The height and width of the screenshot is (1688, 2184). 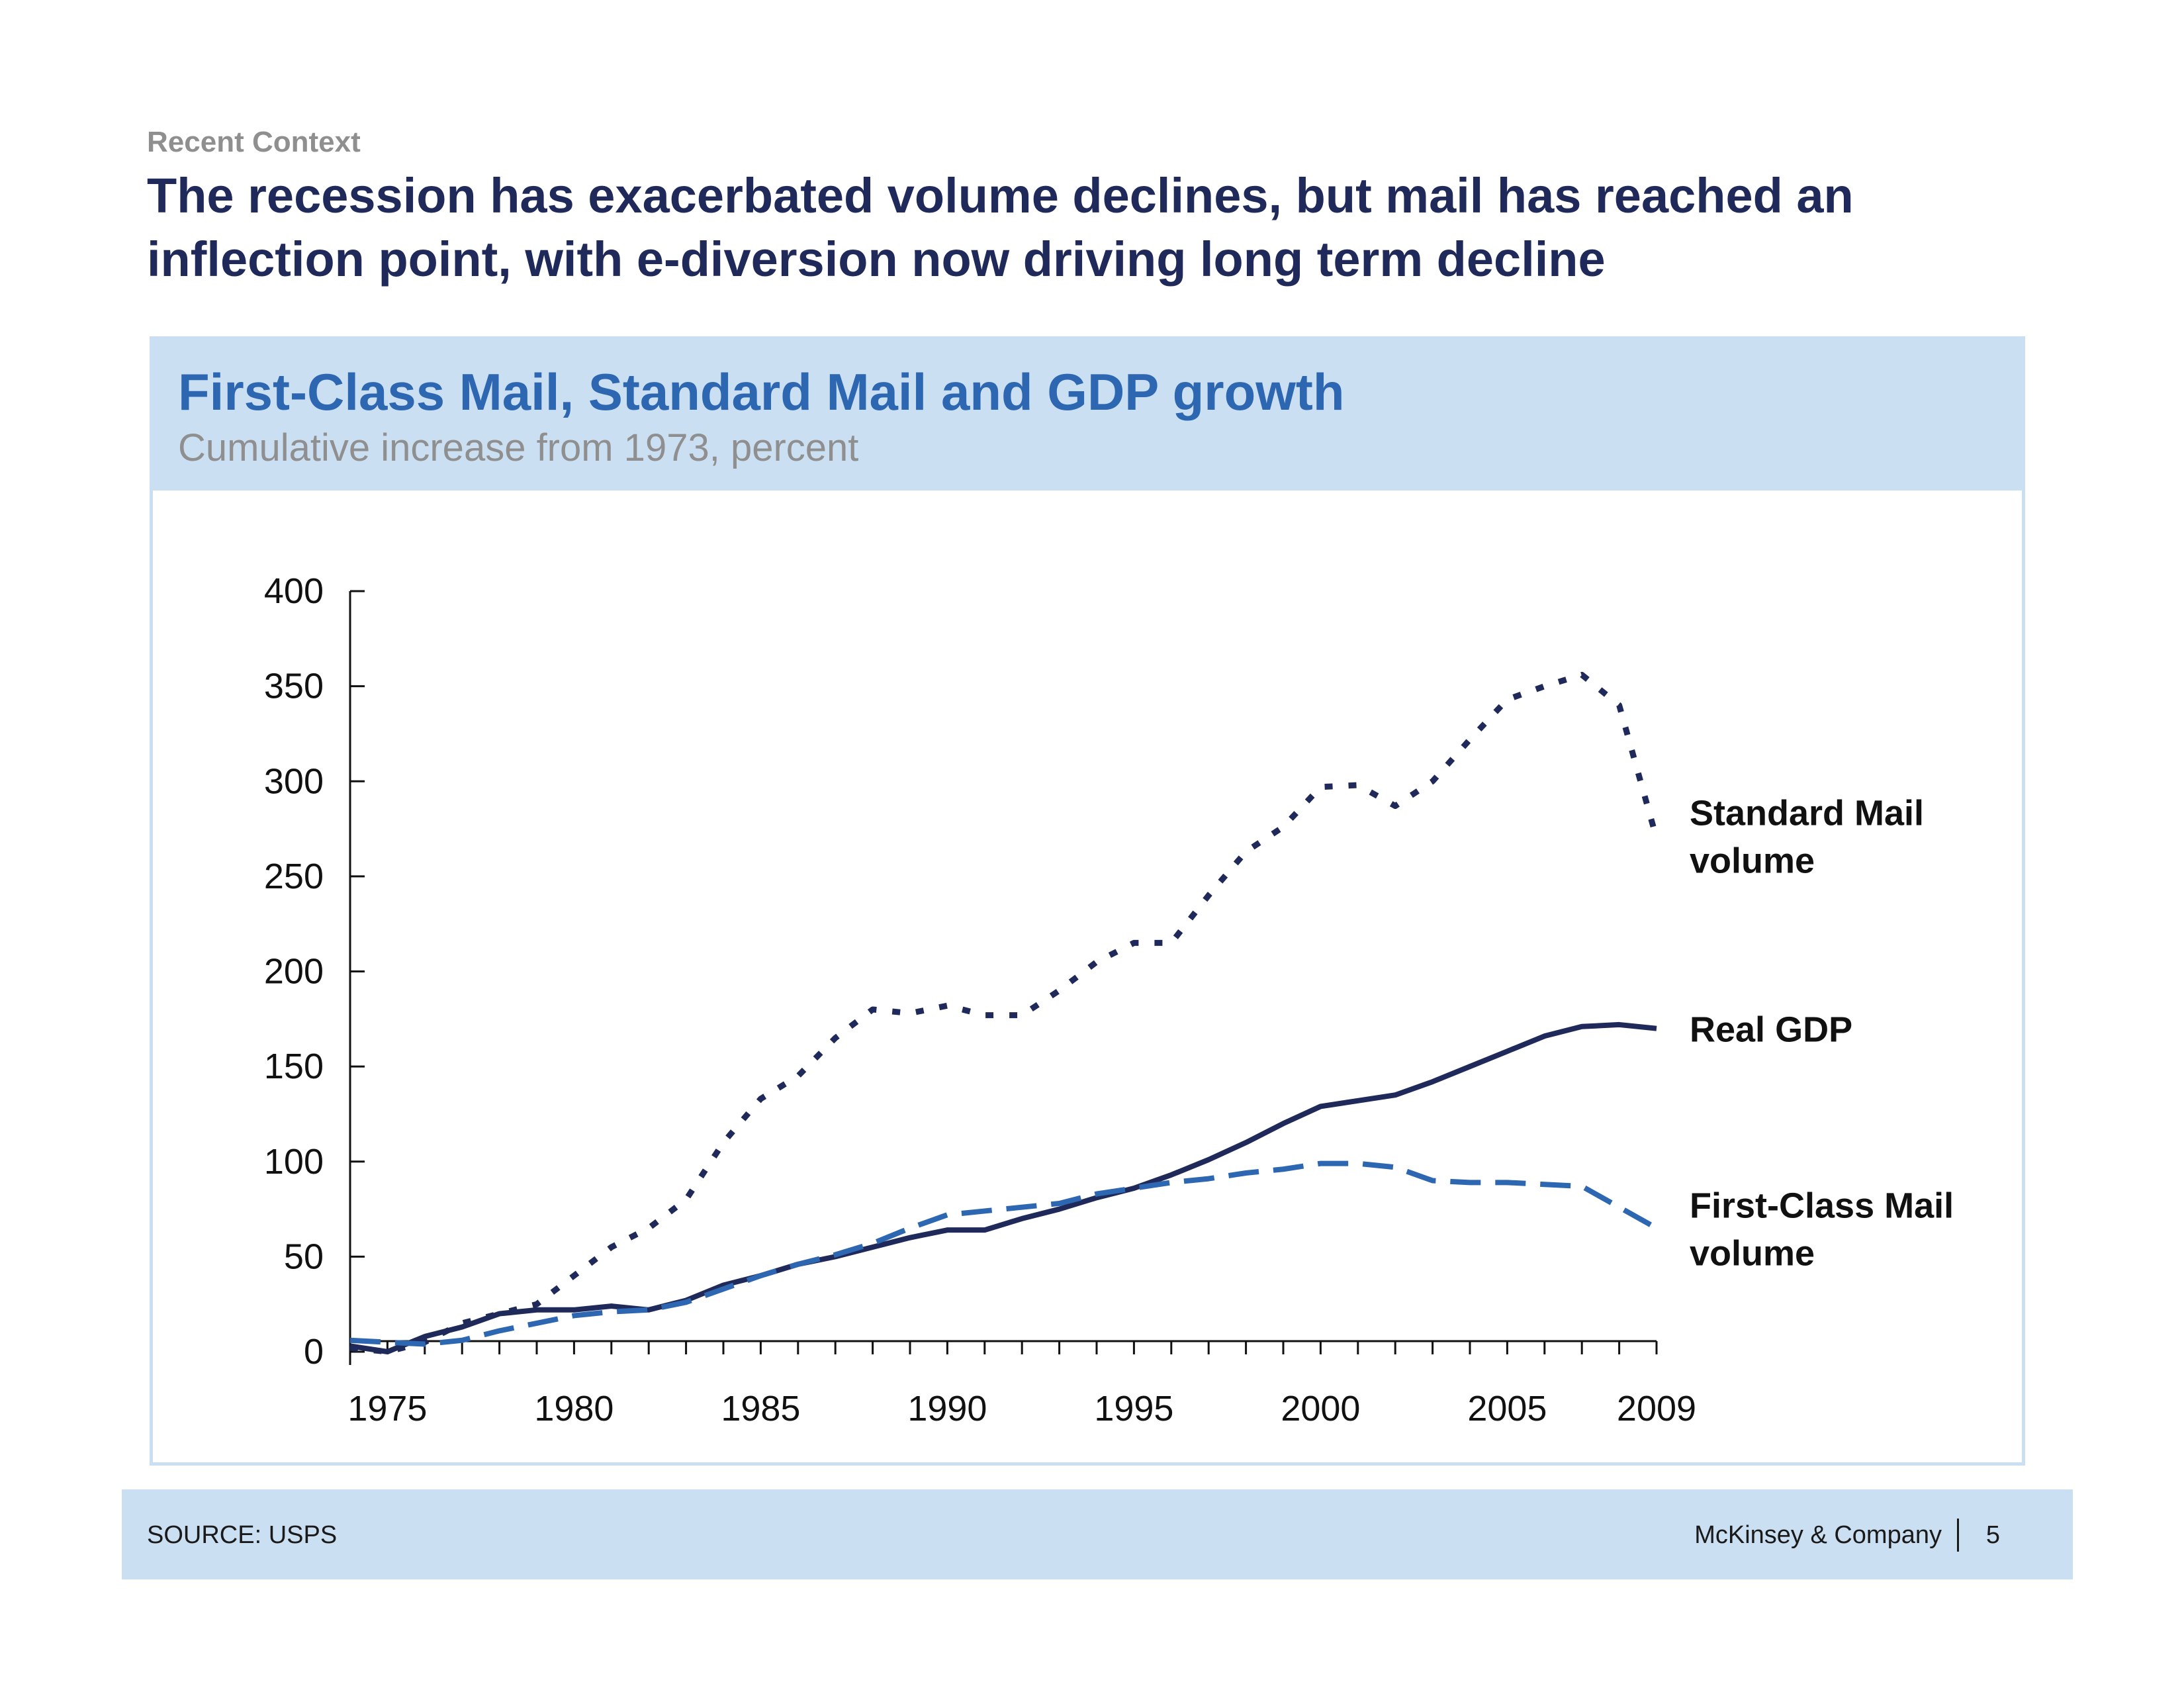 I want to click on y-tick-label: 50, so click(x=304, y=1256).